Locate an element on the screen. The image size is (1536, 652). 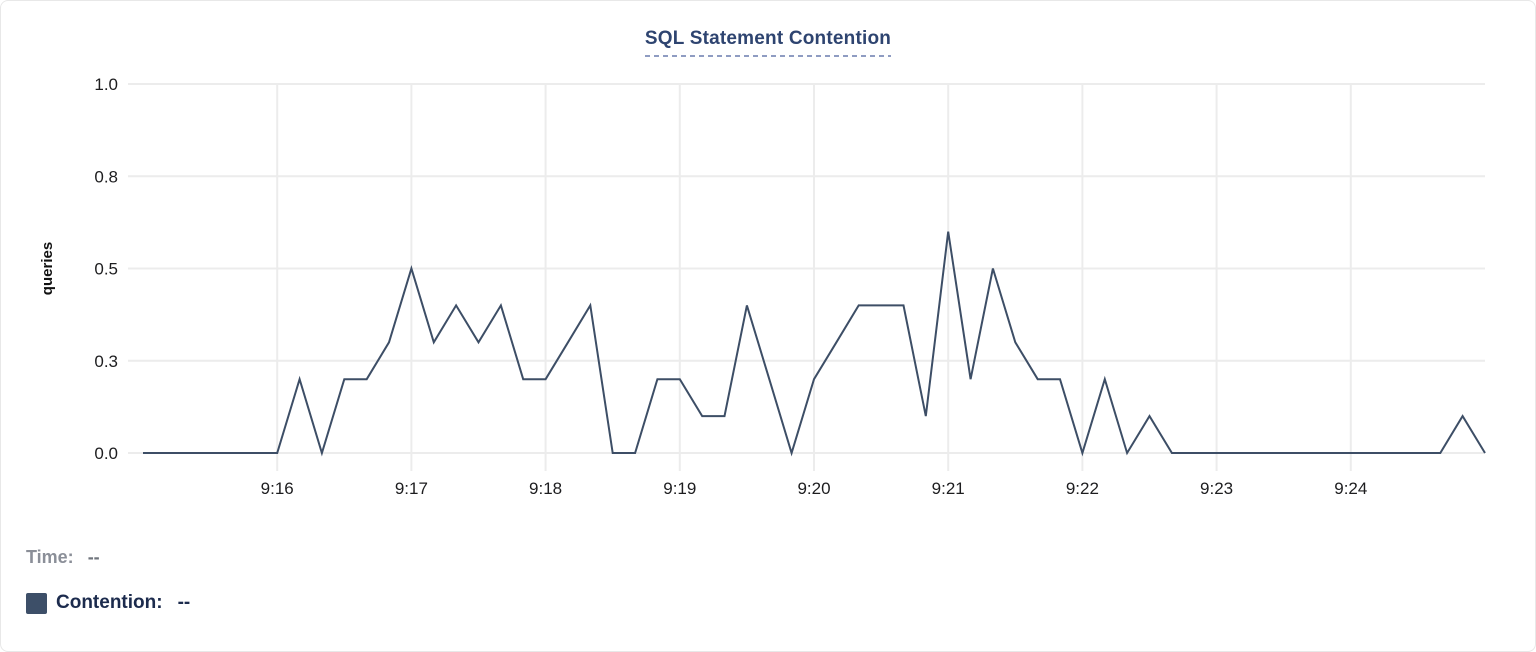
svg-text: 9:19 is located at coordinates (679, 488).